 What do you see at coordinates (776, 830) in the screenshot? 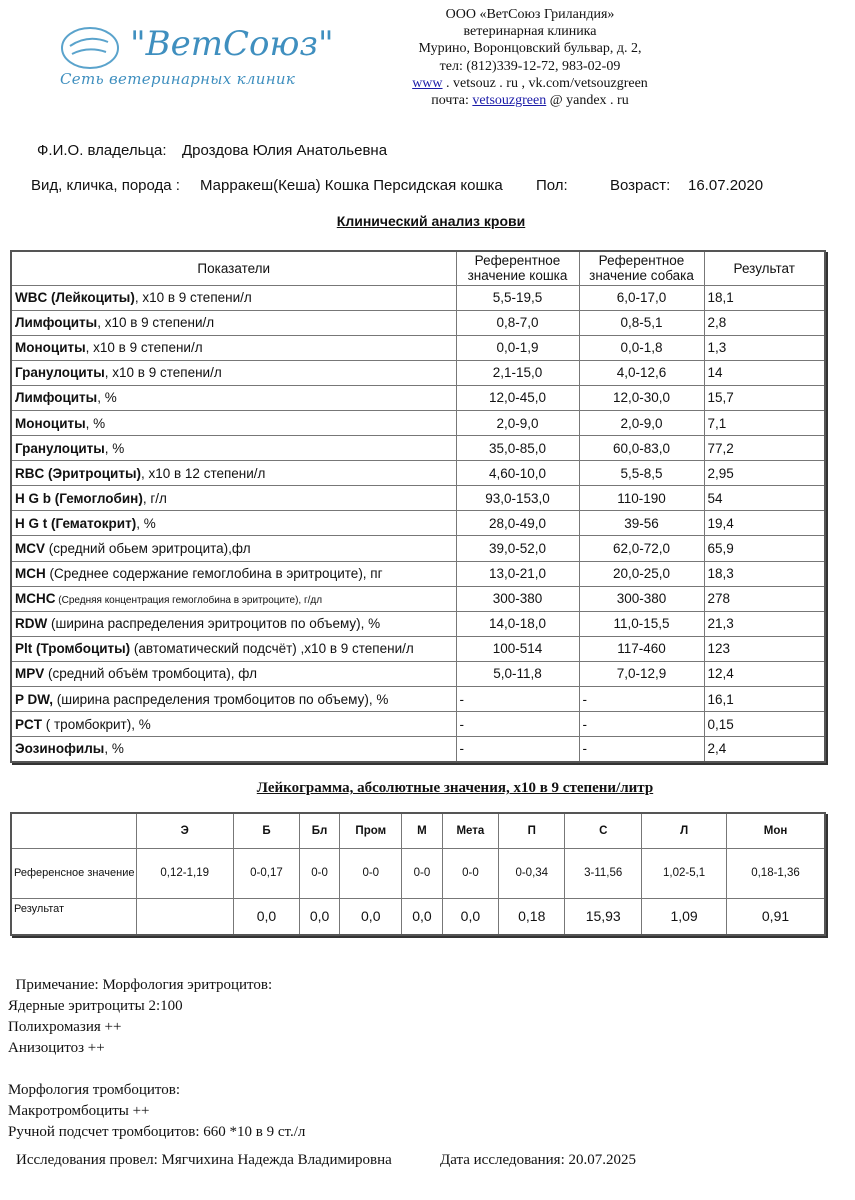
I see `leuko-header: Мон` at bounding box center [776, 830].